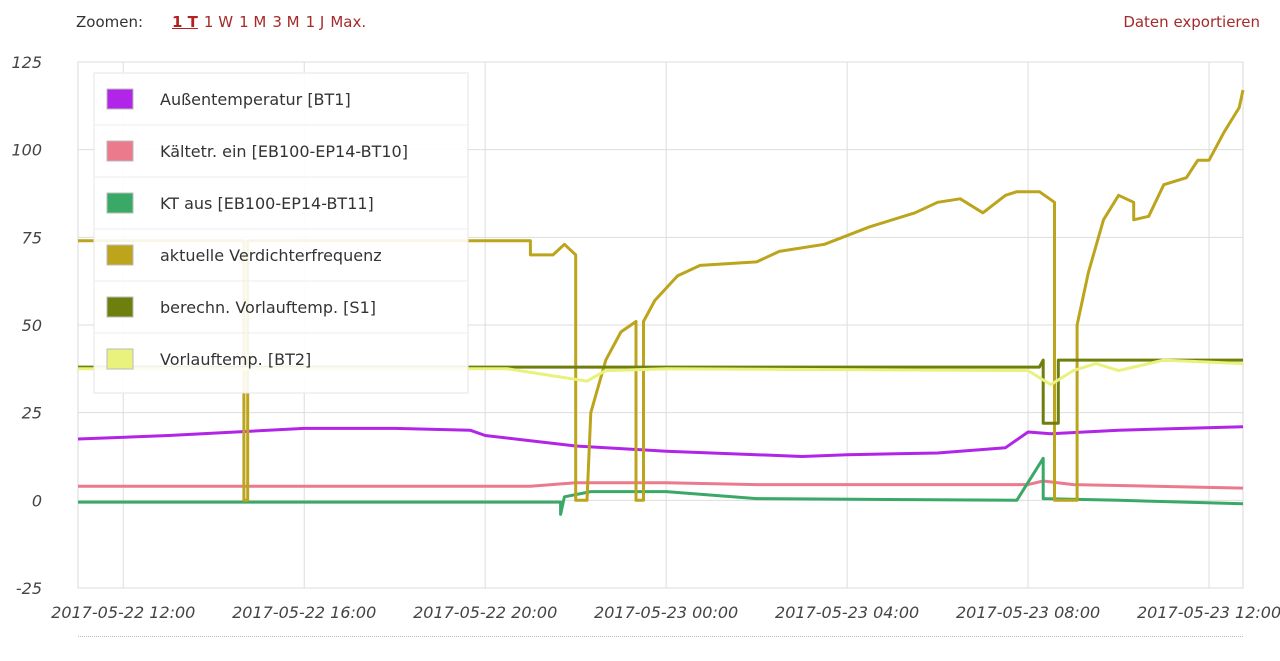 The image size is (1280, 661). Describe the element at coordinates (1028, 612) in the screenshot. I see `x-tick-label: 2017-05-23 08:00` at that location.